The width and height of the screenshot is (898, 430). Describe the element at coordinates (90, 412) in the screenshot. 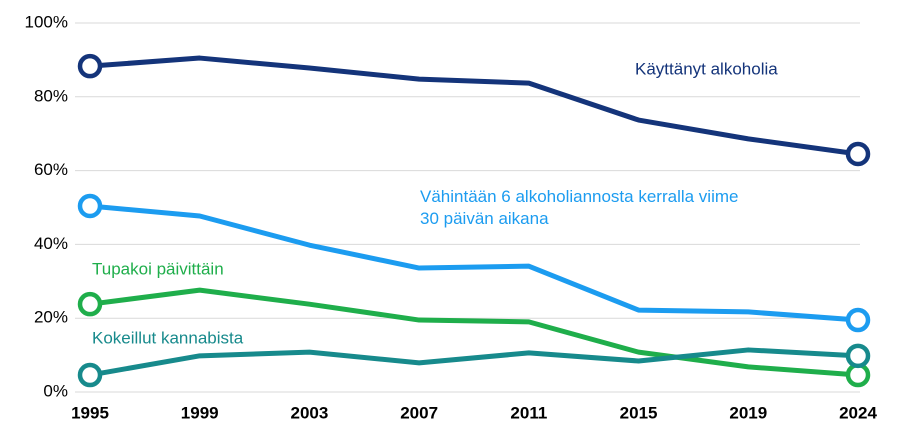

I see `x-tick-label: 1995` at that location.